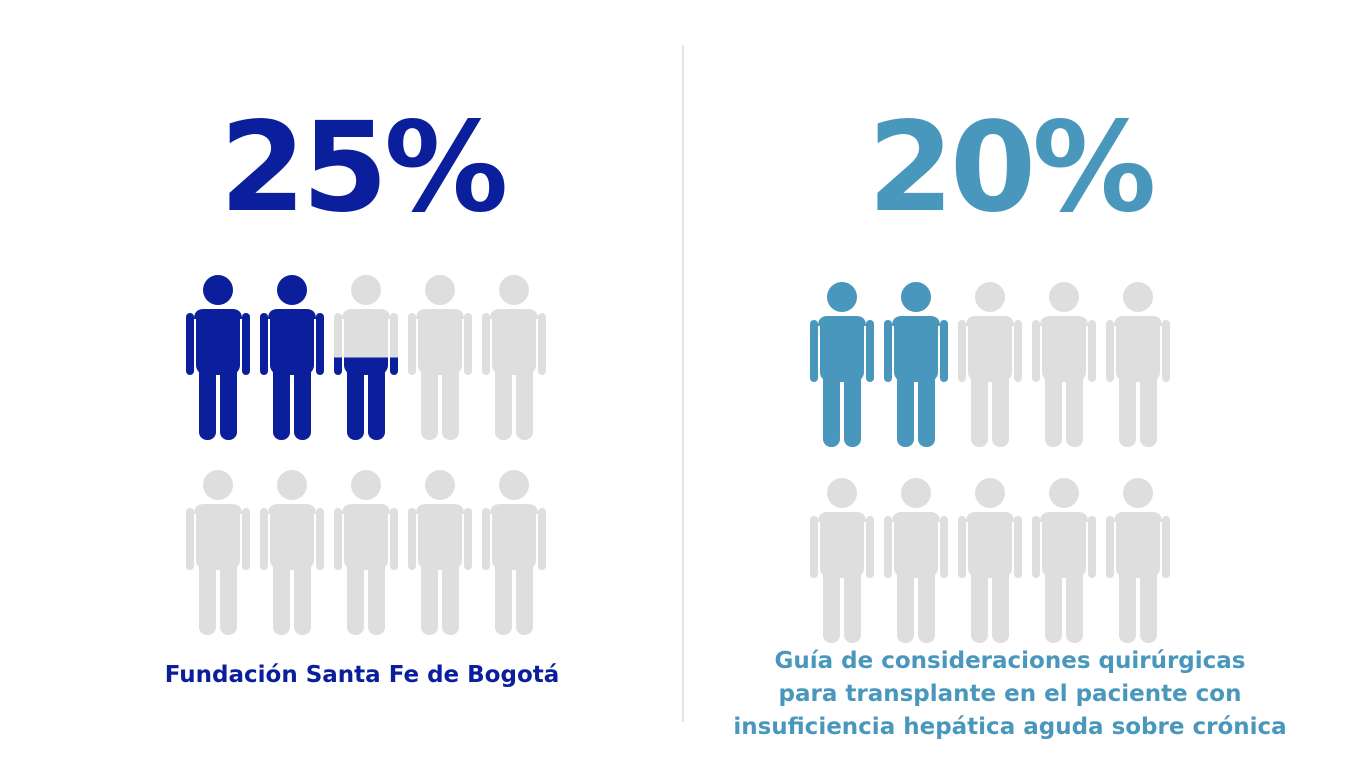 This screenshot has height=768, width=1366. Describe the element at coordinates (1010, 694) in the screenshot. I see `caption: para transplante en el paciente con` at that location.